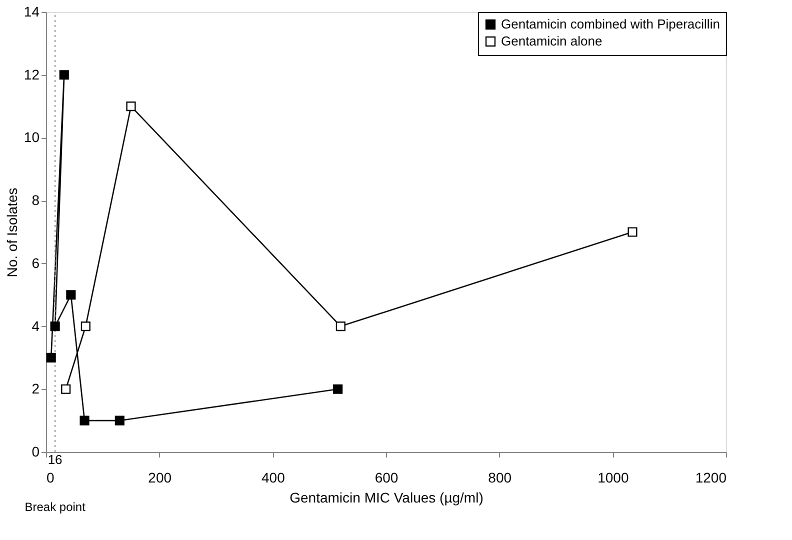  I want to click on ref-line-label: 16, so click(55, 459).